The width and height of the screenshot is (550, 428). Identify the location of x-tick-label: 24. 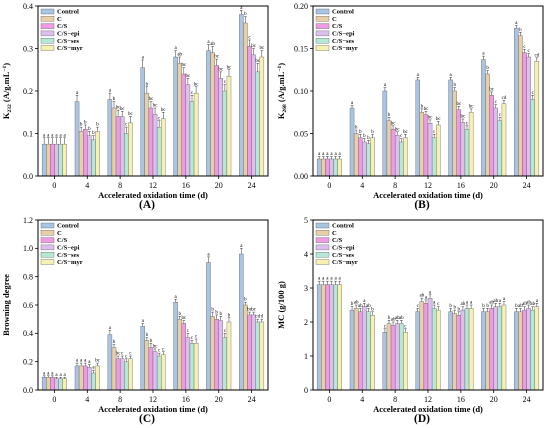
(527, 185).